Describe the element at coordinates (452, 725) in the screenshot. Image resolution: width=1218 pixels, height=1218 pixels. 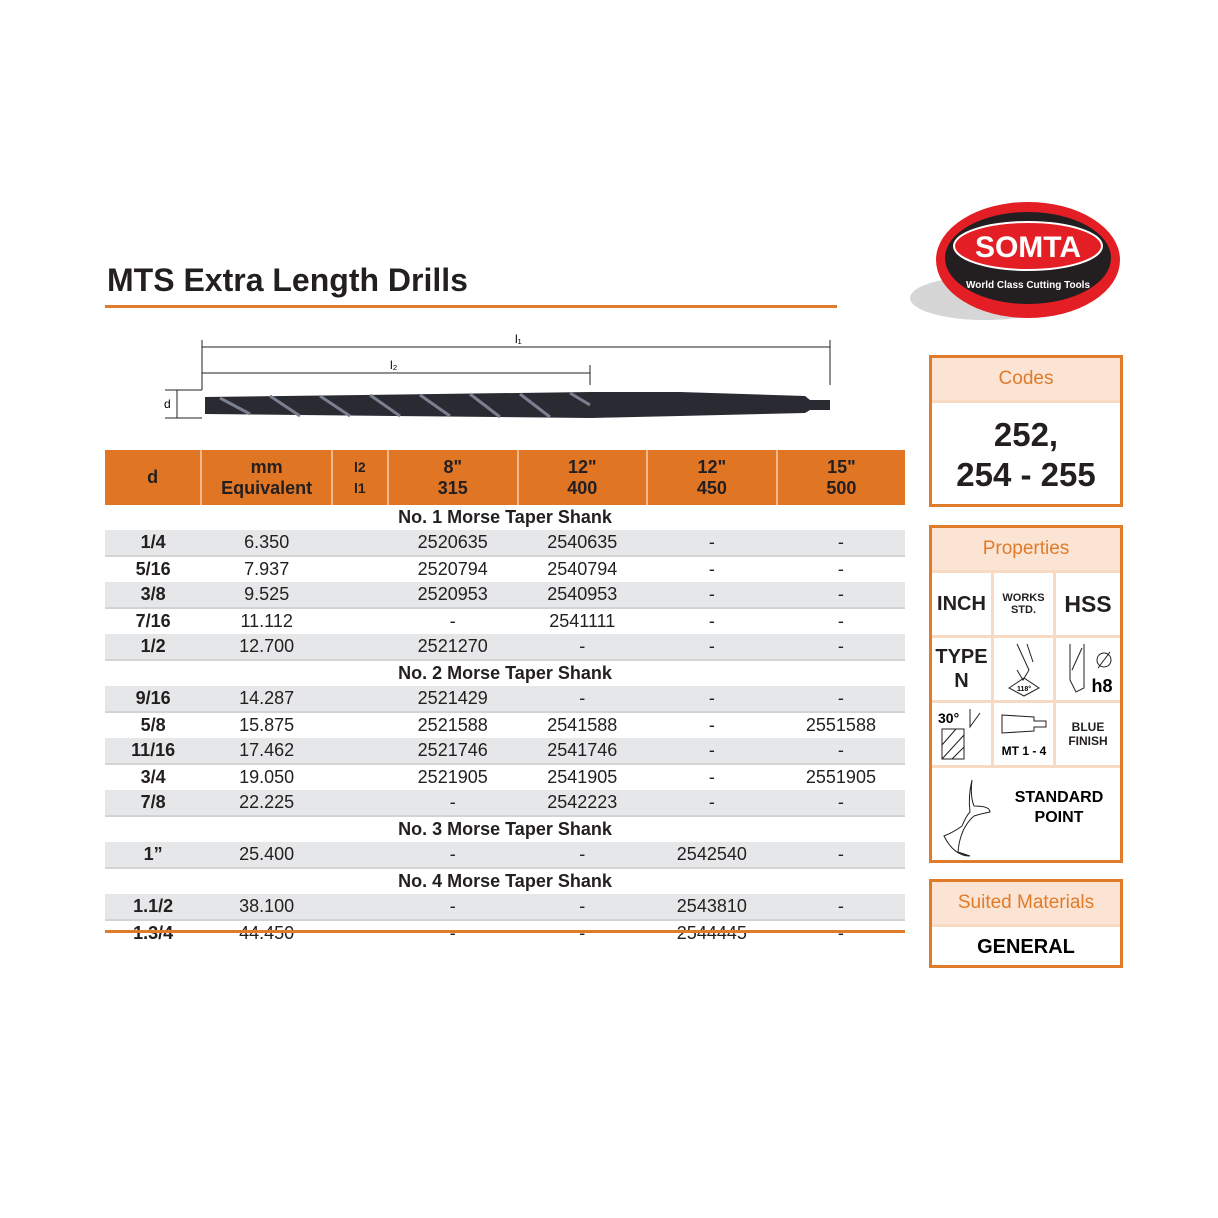
I see `code-cell: 2521588` at that location.